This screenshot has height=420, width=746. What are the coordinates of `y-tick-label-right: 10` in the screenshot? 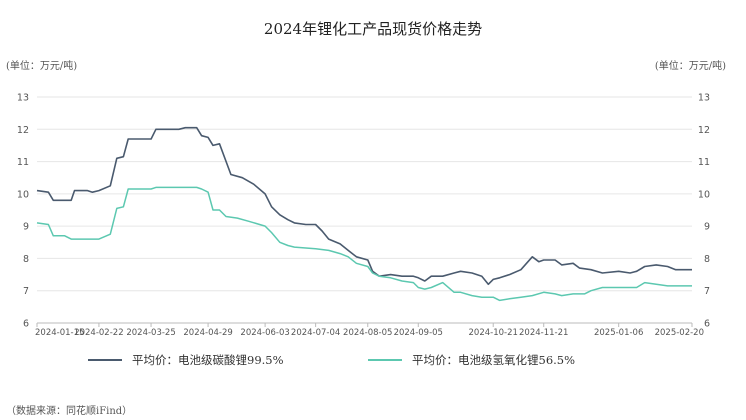 It's located at (704, 194).